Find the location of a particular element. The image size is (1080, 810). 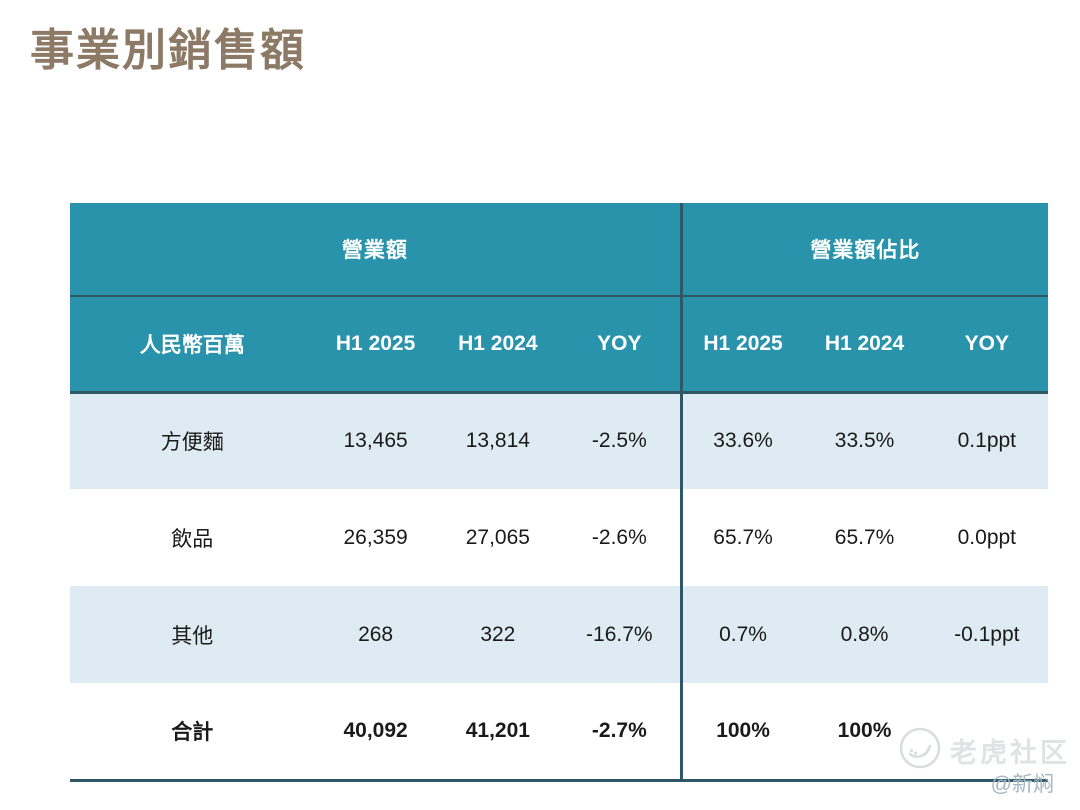

group-header-revenue: 營業額 is located at coordinates (376, 250).